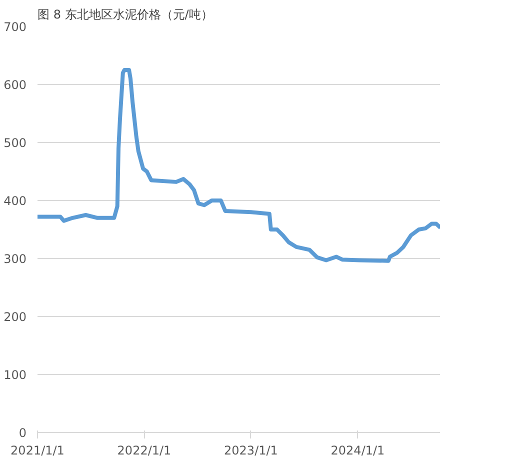 This screenshot has width=526, height=475. I want to click on x-tick-label: 2022/1/1, so click(144, 451).